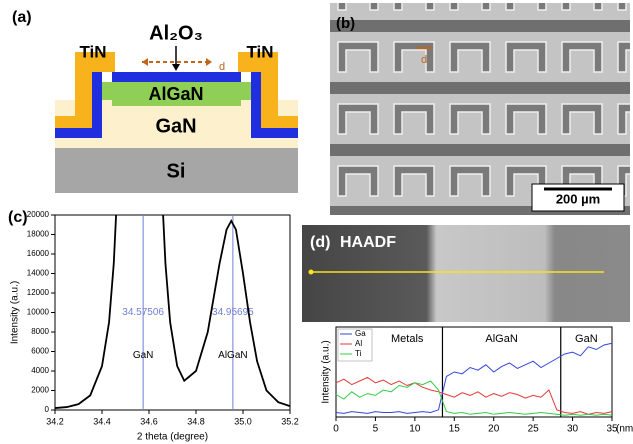  I want to click on y-tick-label: 0, so click(47, 409).